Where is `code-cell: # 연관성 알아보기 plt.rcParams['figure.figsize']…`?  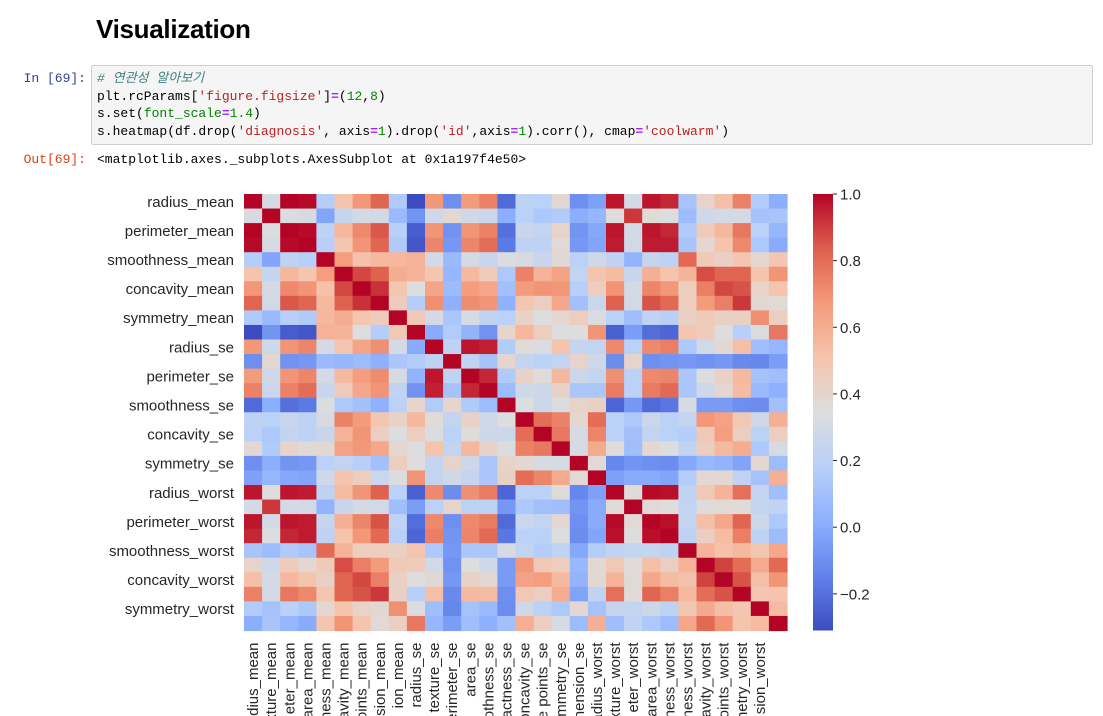 code-cell: # 연관성 알아보기 plt.rcParams['figure.figsize']… is located at coordinates (592, 105).